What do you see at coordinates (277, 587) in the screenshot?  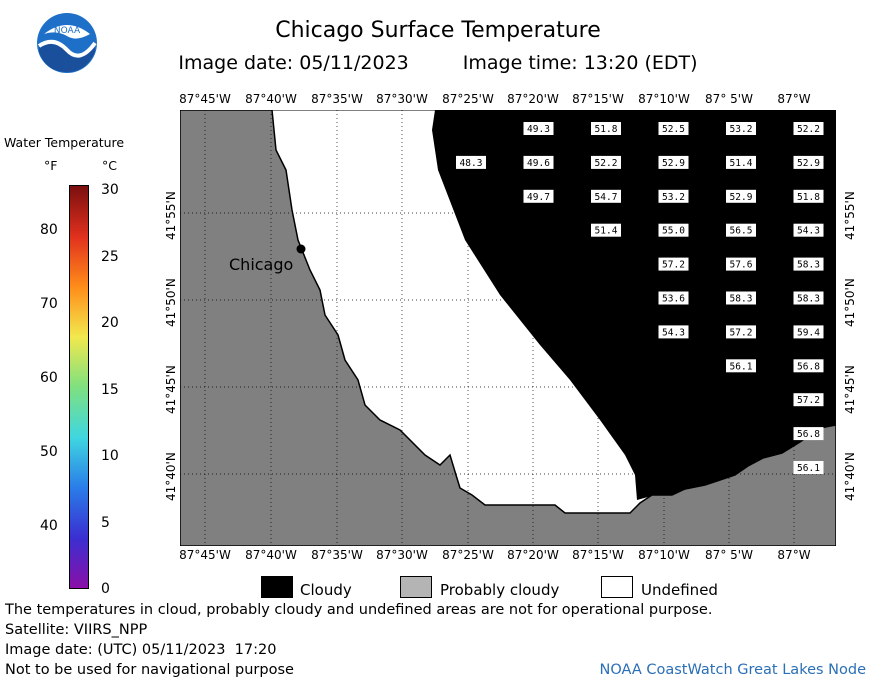 I see `cloudy-swatch` at bounding box center [277, 587].